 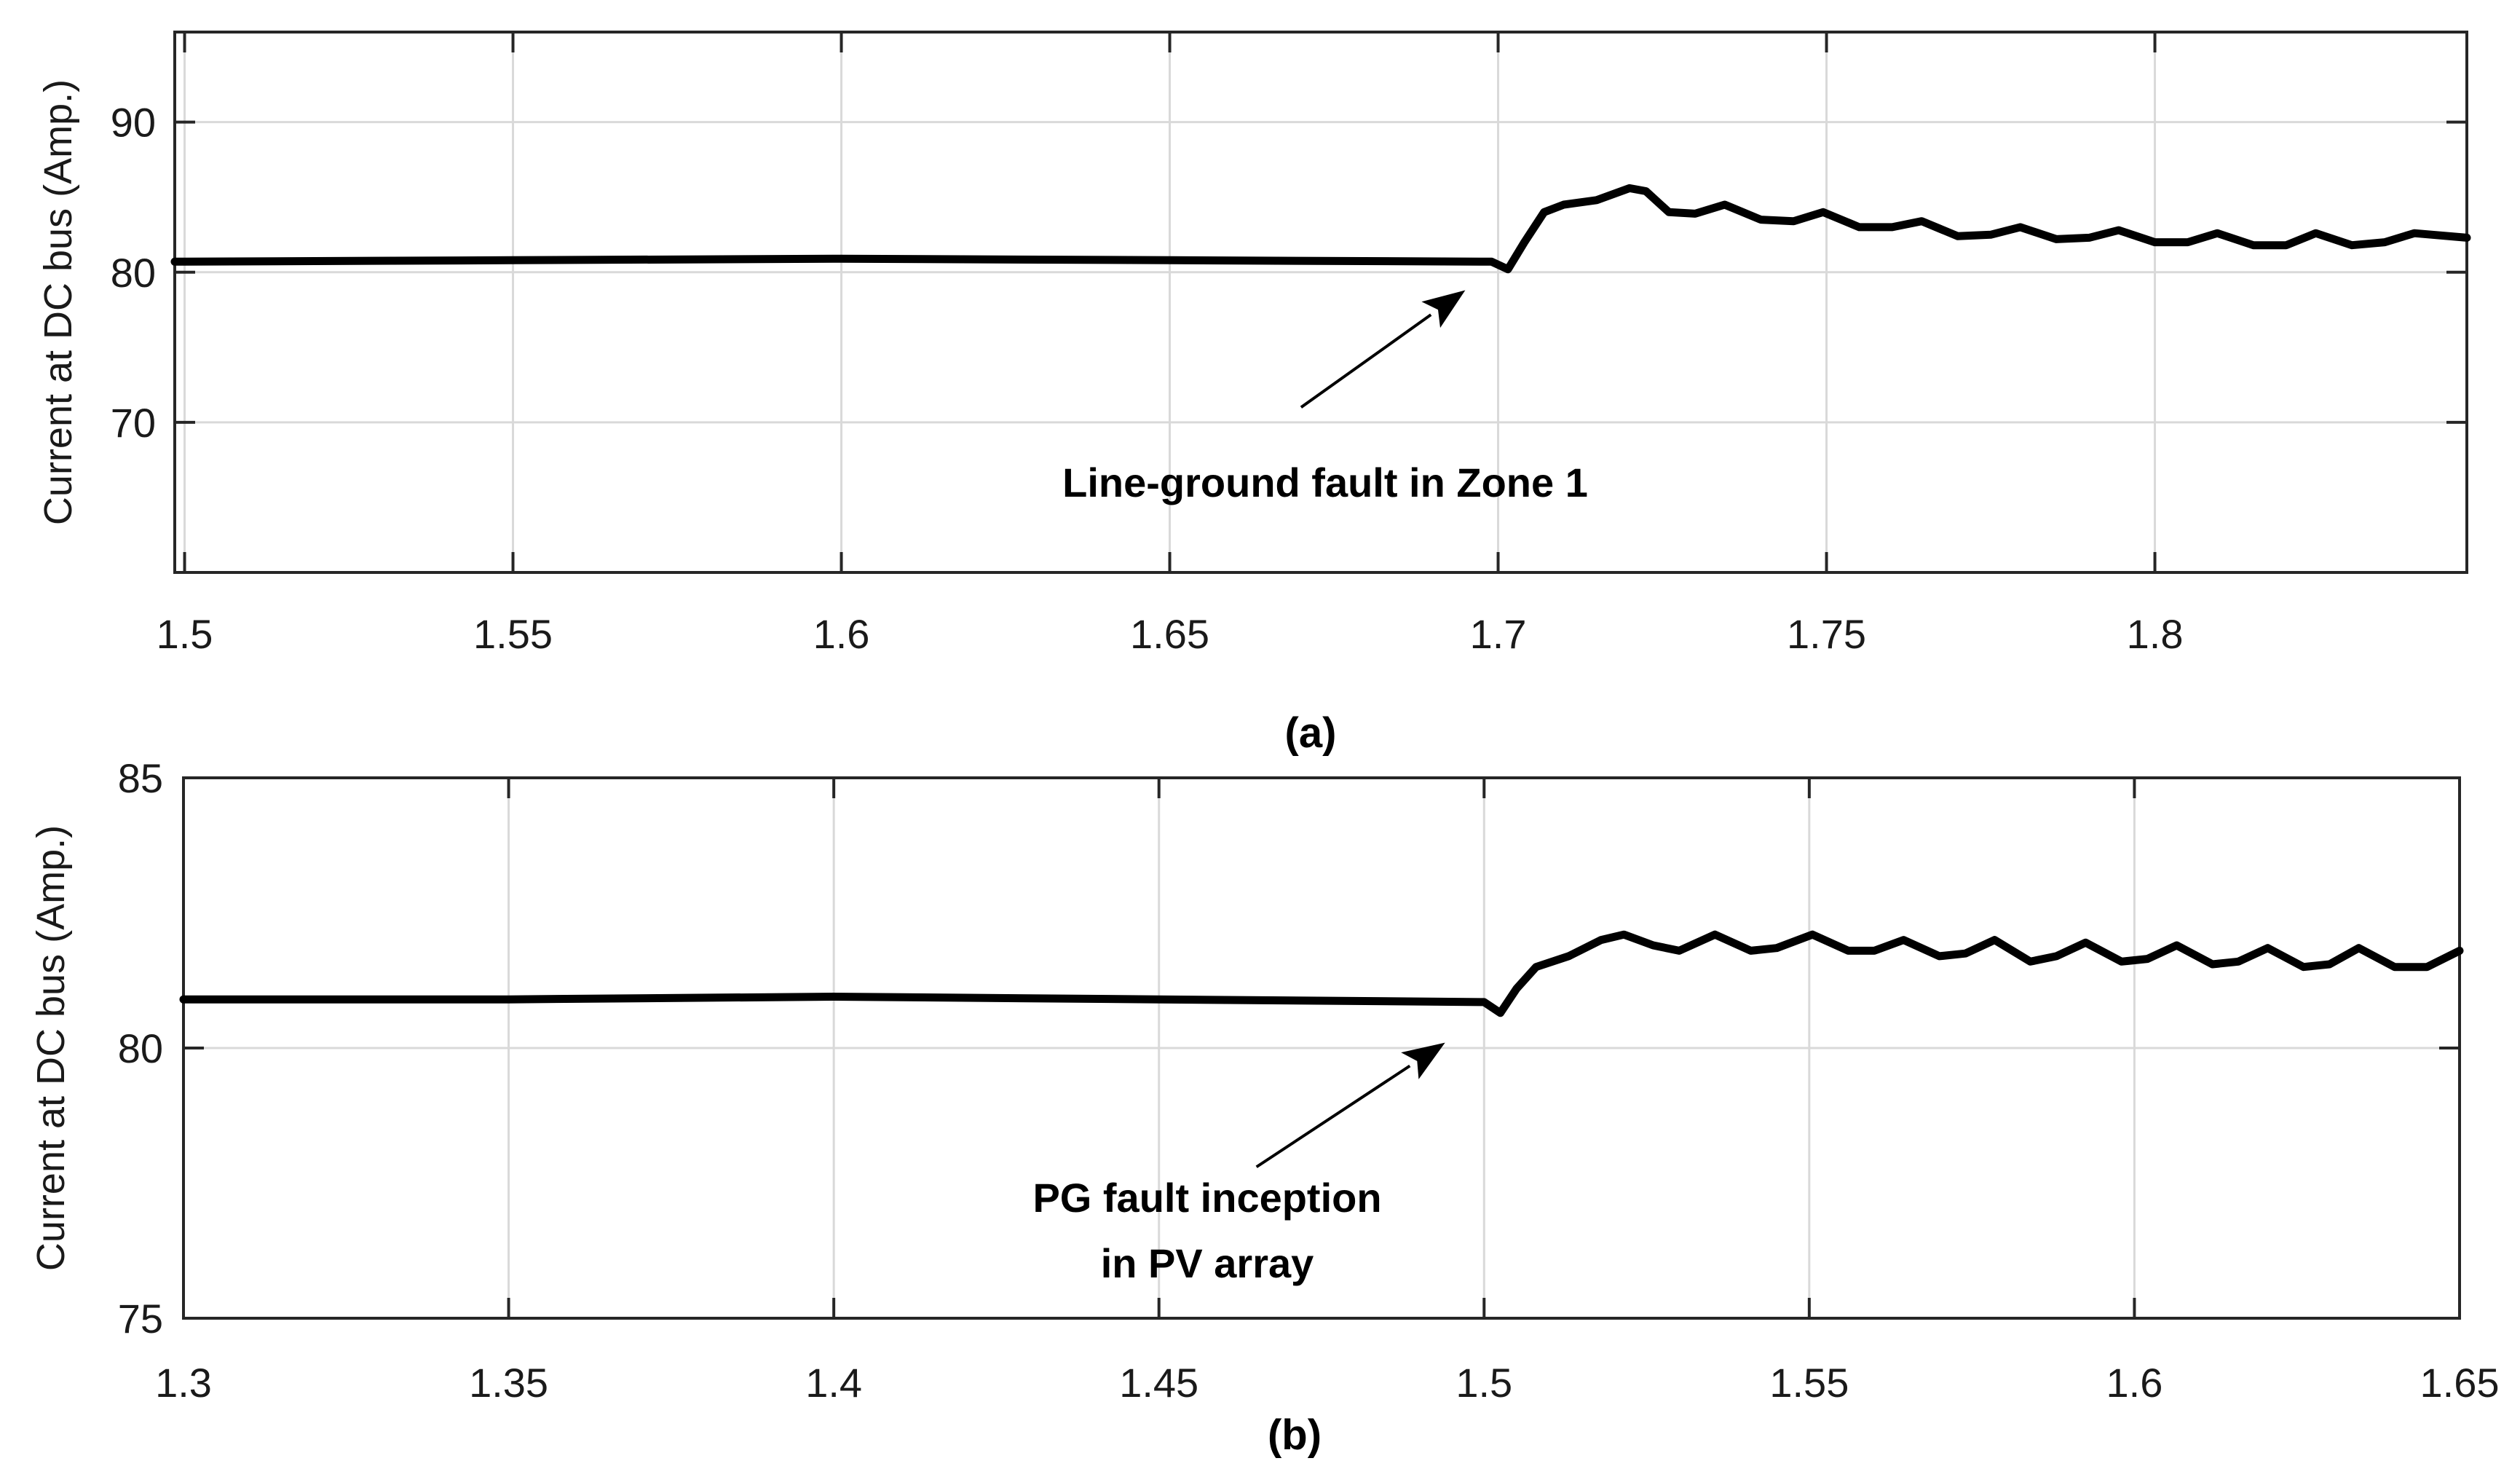 What do you see at coordinates (1826, 634) in the screenshot?
I see `x-tick-label: 1.75` at bounding box center [1826, 634].